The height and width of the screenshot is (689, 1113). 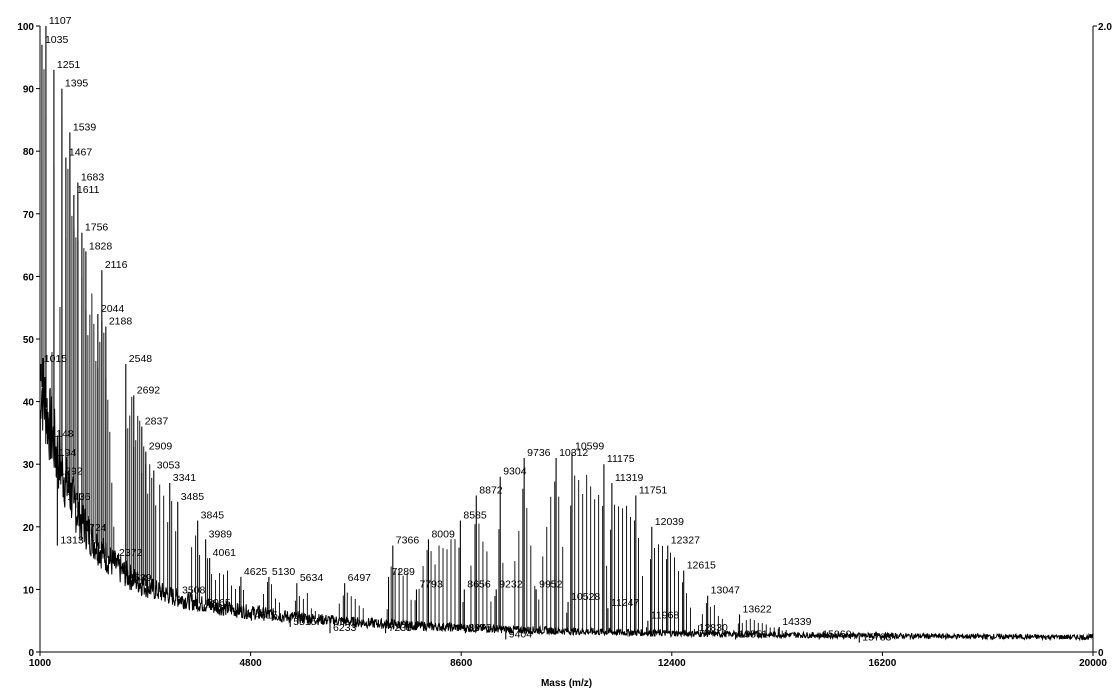 I want to click on right-tick-label: 2.0, so click(x=1105, y=27).